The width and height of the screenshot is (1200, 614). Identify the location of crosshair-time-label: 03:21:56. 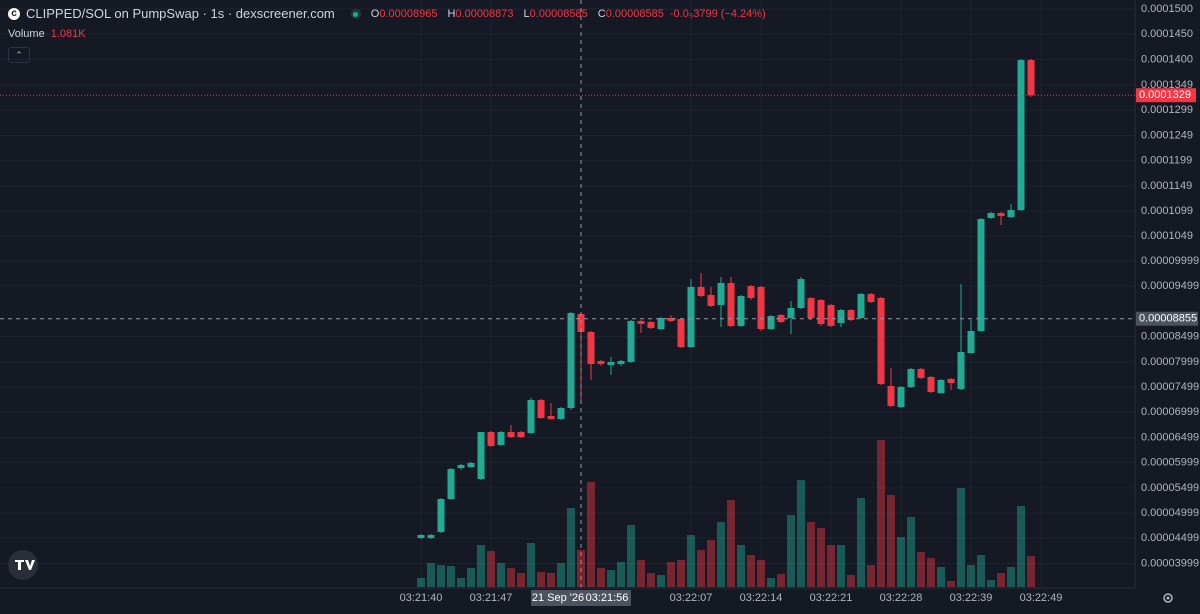
(607, 598).